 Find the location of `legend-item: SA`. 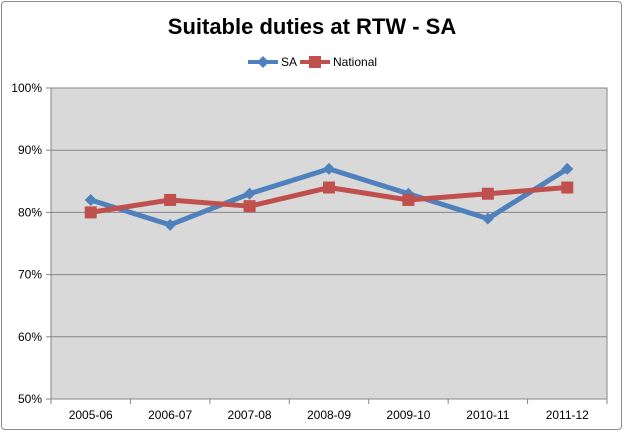

legend-item: SA is located at coordinates (272, 62).